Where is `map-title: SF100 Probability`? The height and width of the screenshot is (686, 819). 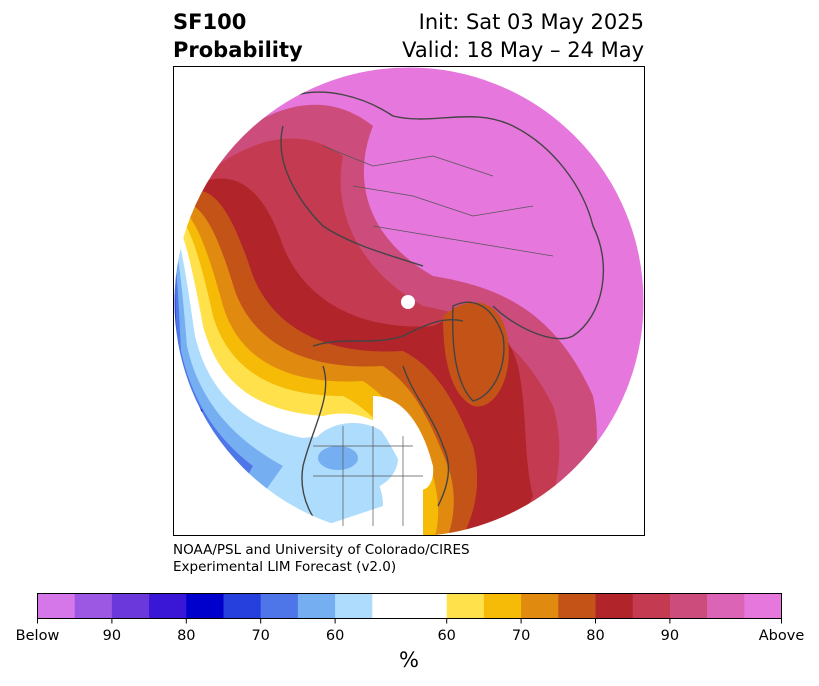 map-title: SF100 Probability is located at coordinates (238, 36).